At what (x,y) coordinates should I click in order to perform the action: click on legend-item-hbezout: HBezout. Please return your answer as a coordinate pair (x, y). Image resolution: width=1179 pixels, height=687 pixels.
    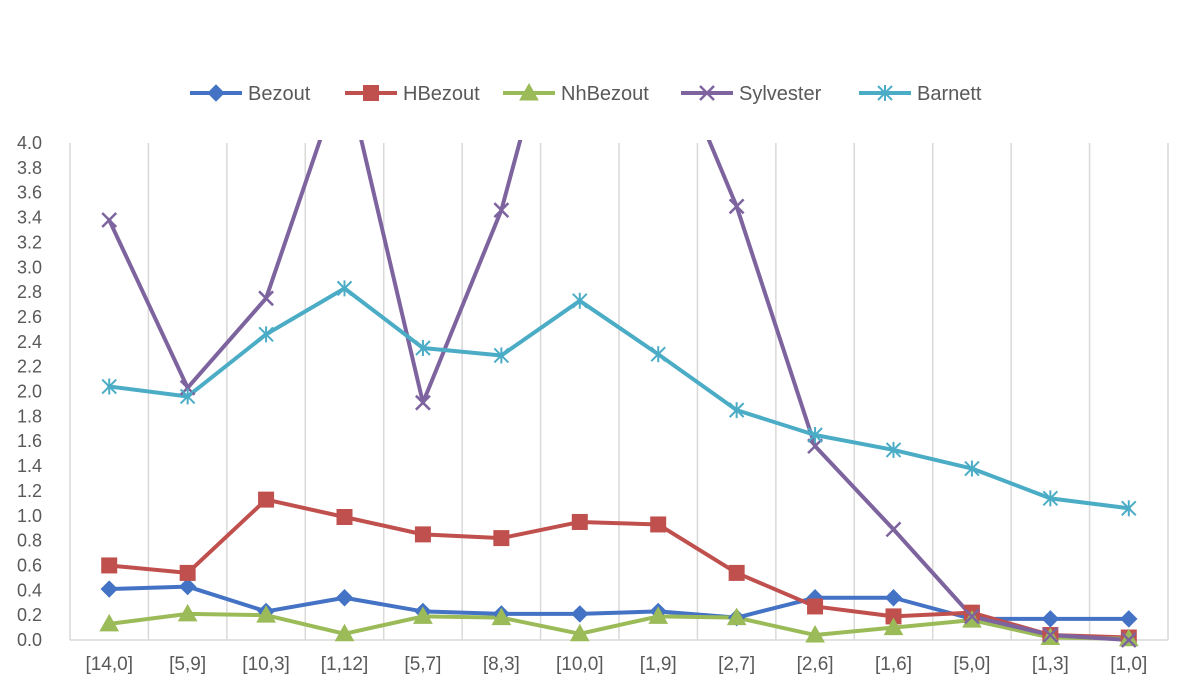
    Looking at the image, I should click on (412, 94).